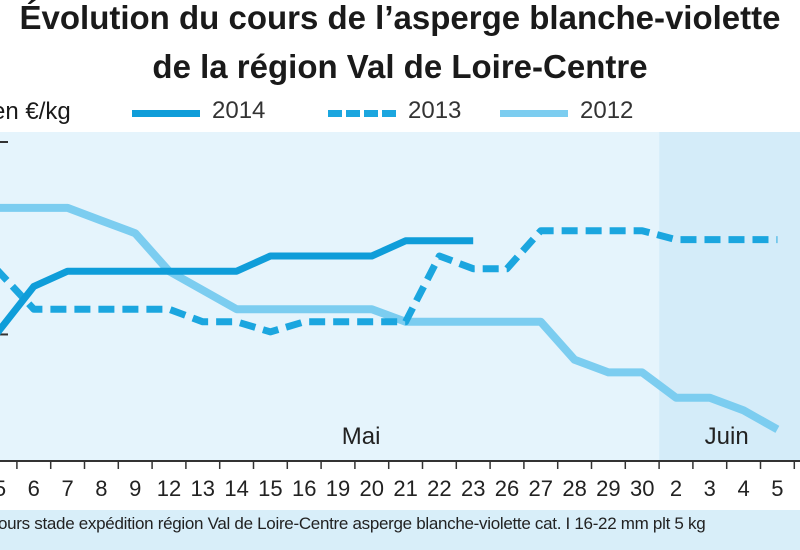  I want to click on x-tick-label: 16, so click(304, 488).